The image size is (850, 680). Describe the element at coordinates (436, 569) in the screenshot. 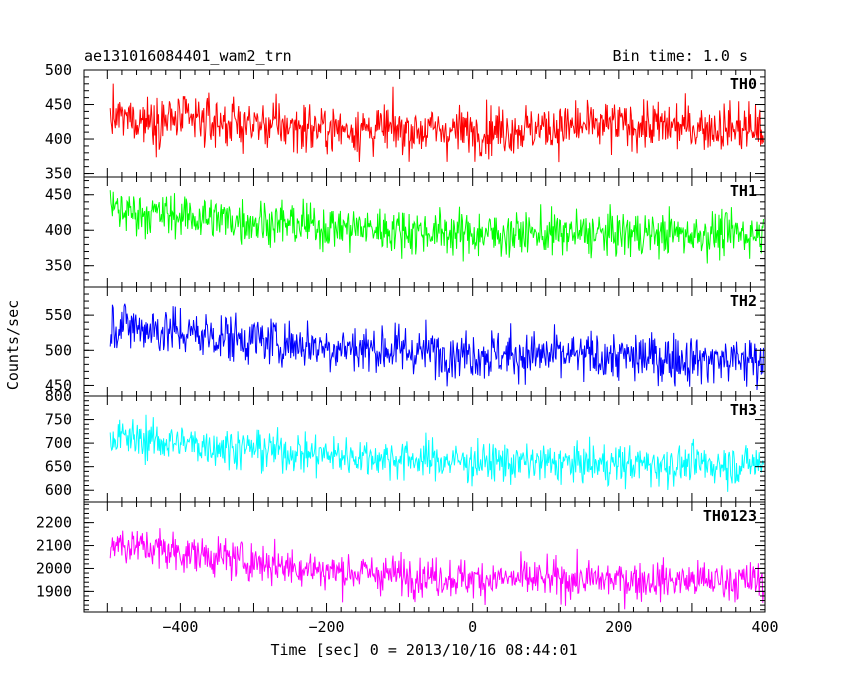

I see `series-line-th0123` at that location.